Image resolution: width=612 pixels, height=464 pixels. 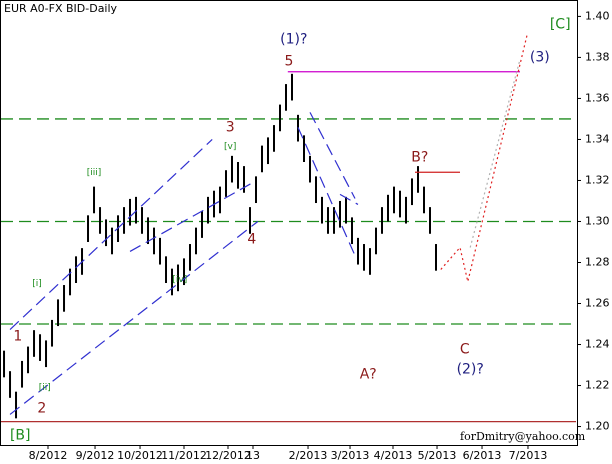 What do you see at coordinates (61, 8) in the screenshot?
I see `chart-title: EUR A0-FX BID-Daily` at bounding box center [61, 8].